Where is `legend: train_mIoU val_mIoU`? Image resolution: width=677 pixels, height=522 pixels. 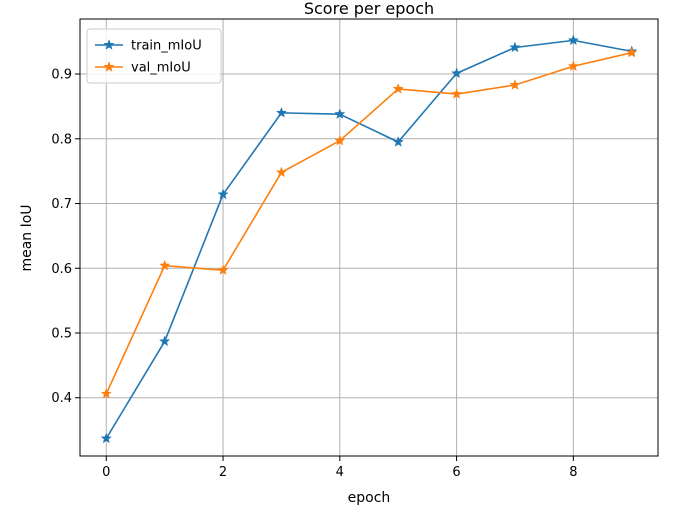
legend: train_mIoU val_mIoU is located at coordinates (154, 56).